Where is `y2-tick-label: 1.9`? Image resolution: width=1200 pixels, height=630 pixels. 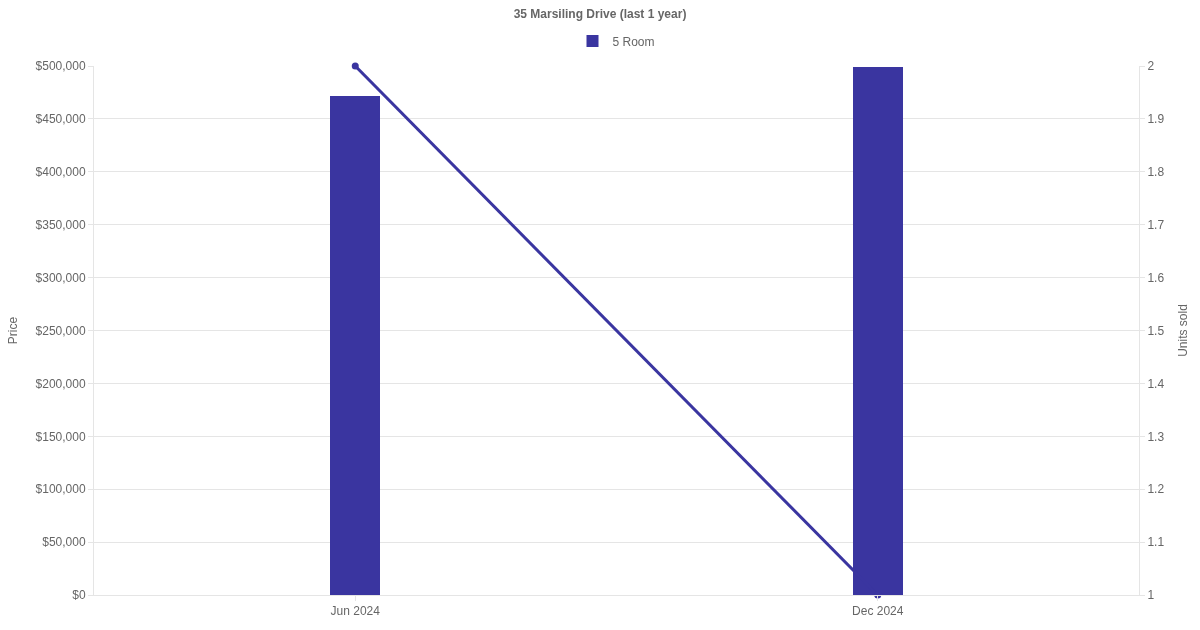 y2-tick-label: 1.9 is located at coordinates (1156, 119).